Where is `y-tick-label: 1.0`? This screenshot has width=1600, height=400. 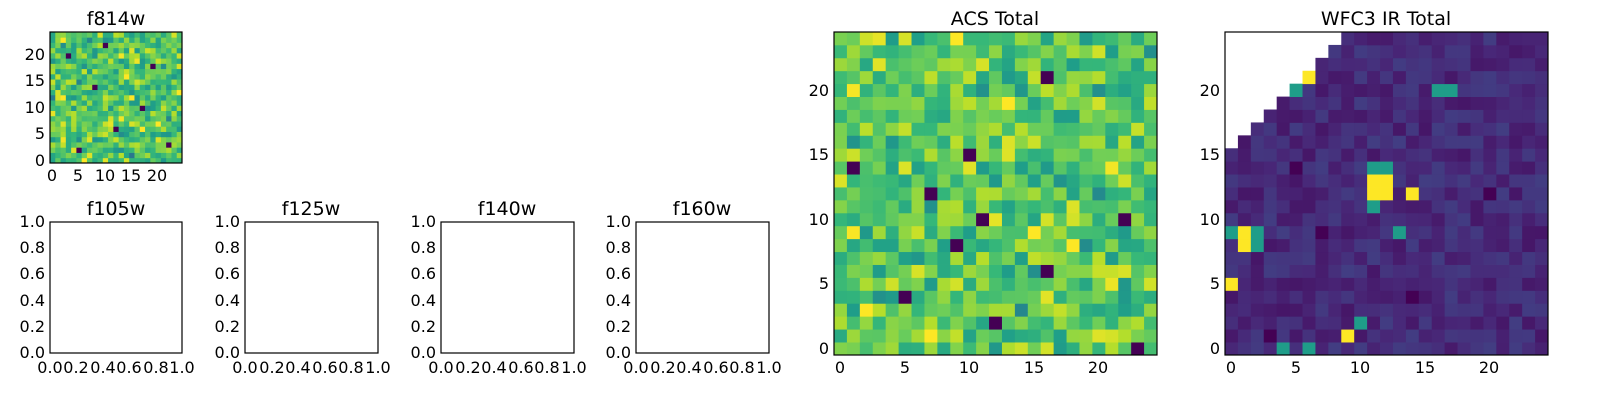
y-tick-label: 1.0 is located at coordinates (32, 221).